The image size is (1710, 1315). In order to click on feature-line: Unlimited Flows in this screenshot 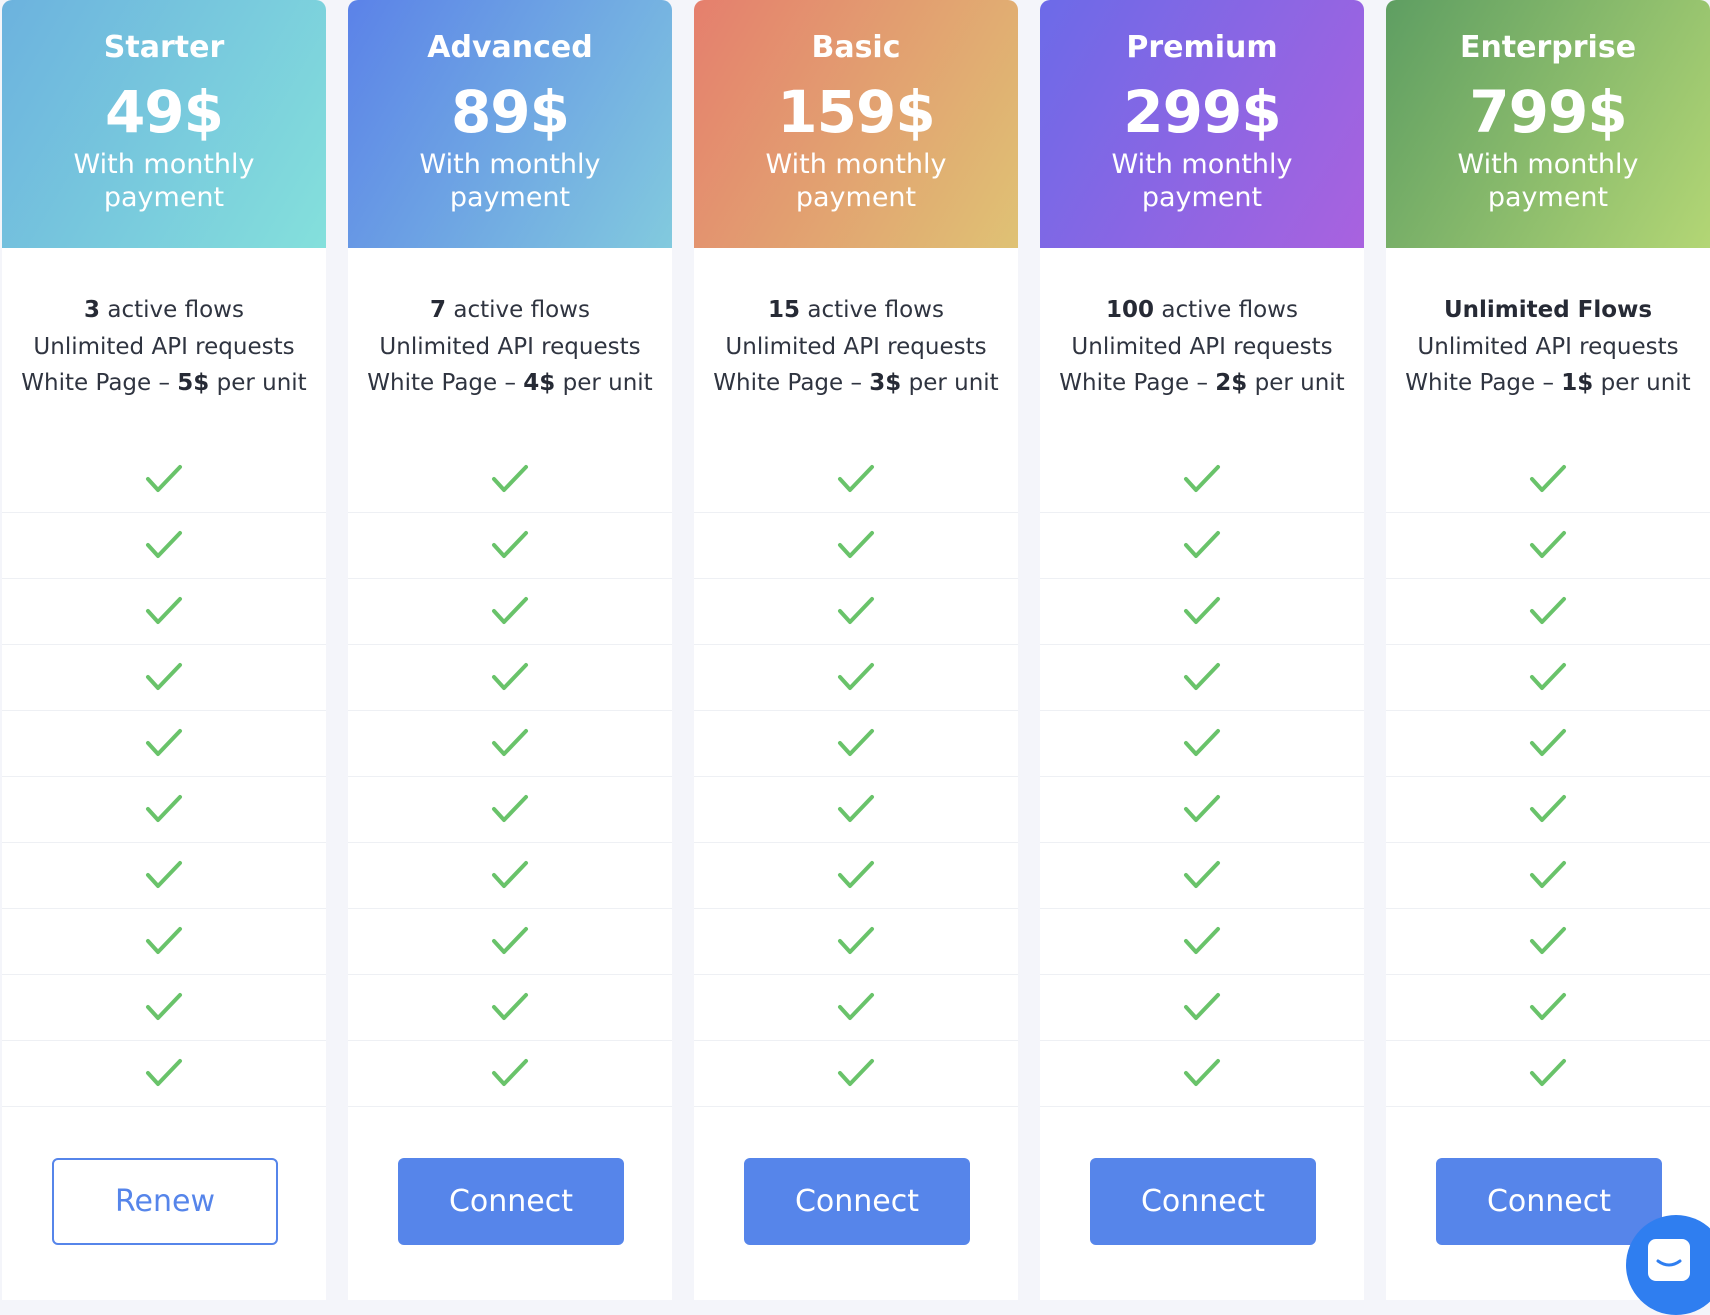, I will do `click(1548, 310)`.